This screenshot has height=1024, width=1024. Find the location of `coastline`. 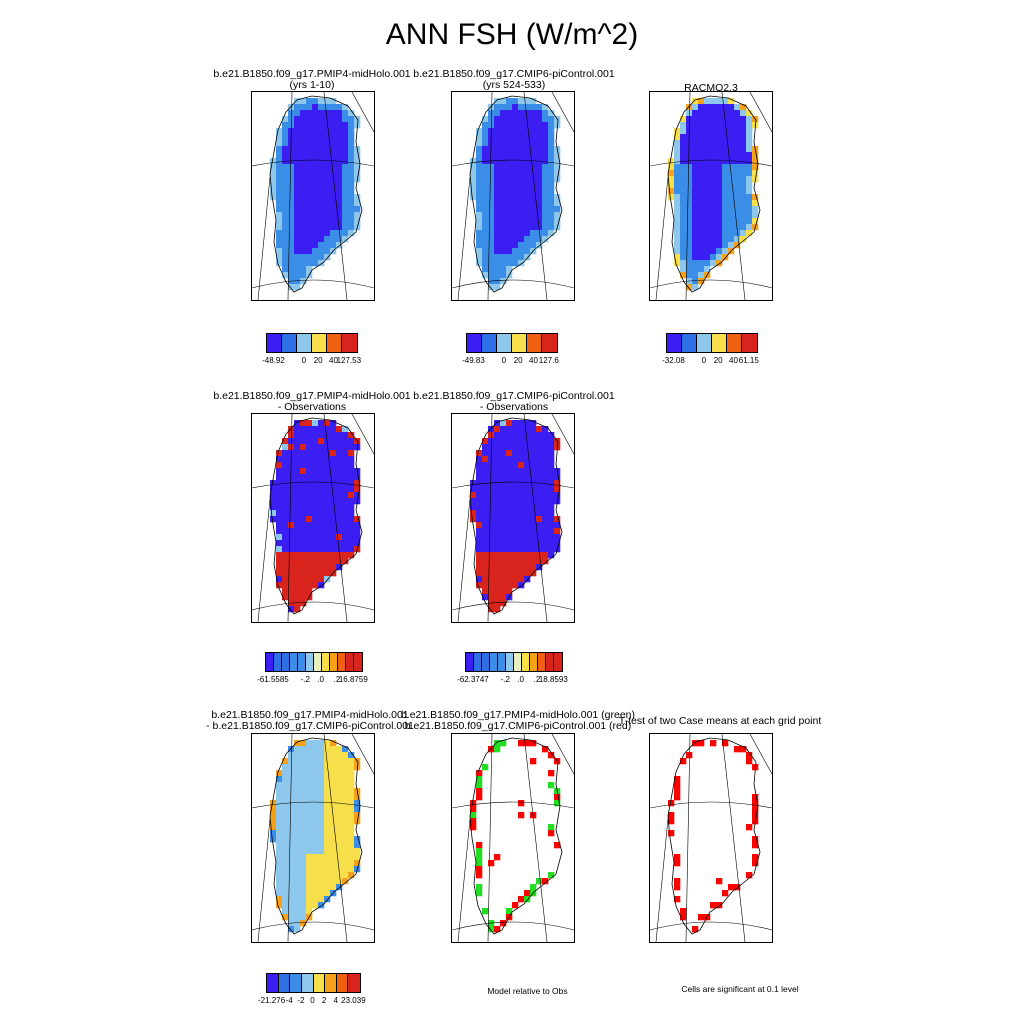

coastline is located at coordinates (516, 194).